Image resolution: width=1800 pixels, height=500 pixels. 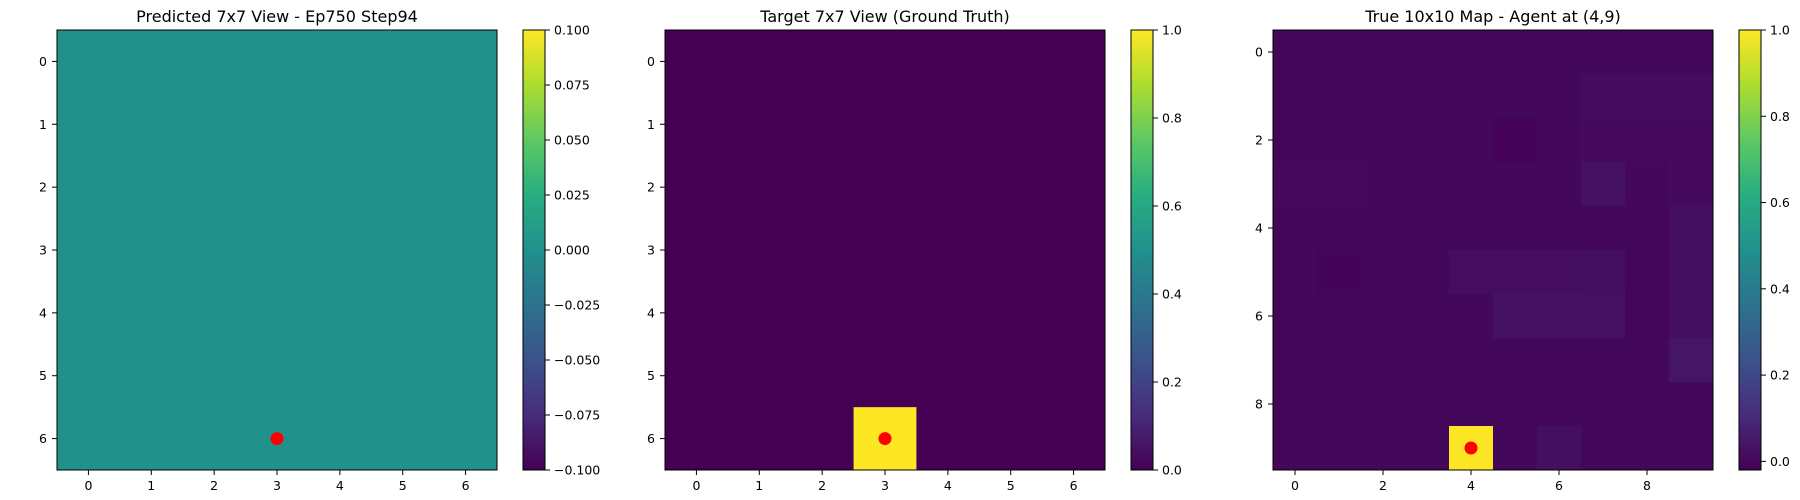 What do you see at coordinates (1011, 485) in the screenshot?
I see `x-tick-label: 5` at bounding box center [1011, 485].